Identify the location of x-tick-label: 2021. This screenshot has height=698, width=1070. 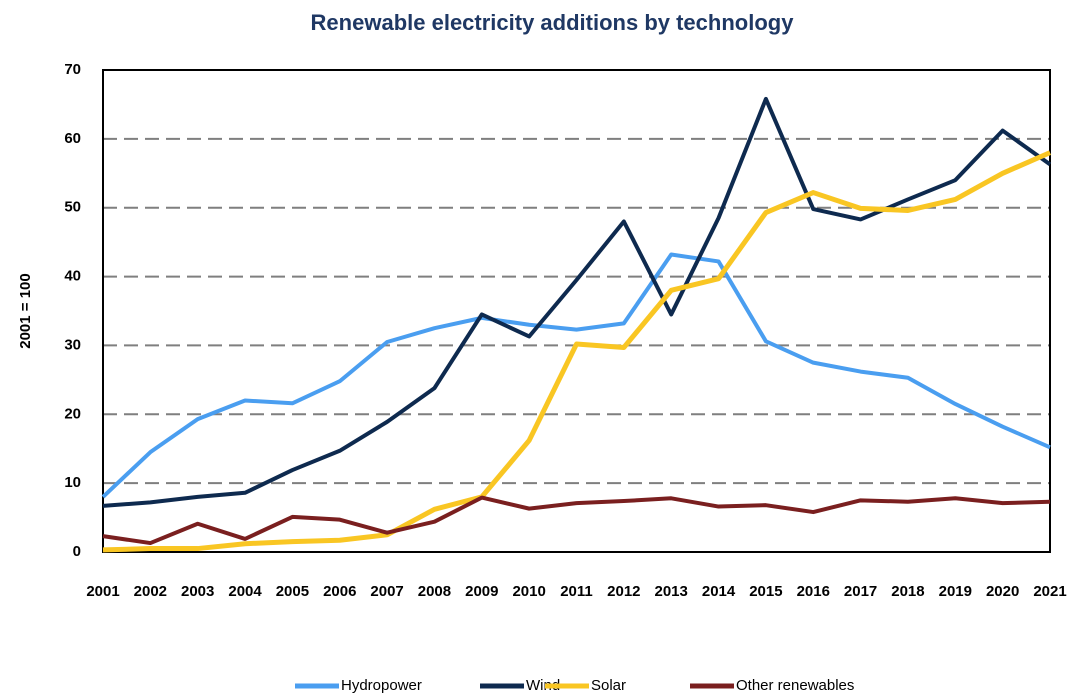
(1049, 591).